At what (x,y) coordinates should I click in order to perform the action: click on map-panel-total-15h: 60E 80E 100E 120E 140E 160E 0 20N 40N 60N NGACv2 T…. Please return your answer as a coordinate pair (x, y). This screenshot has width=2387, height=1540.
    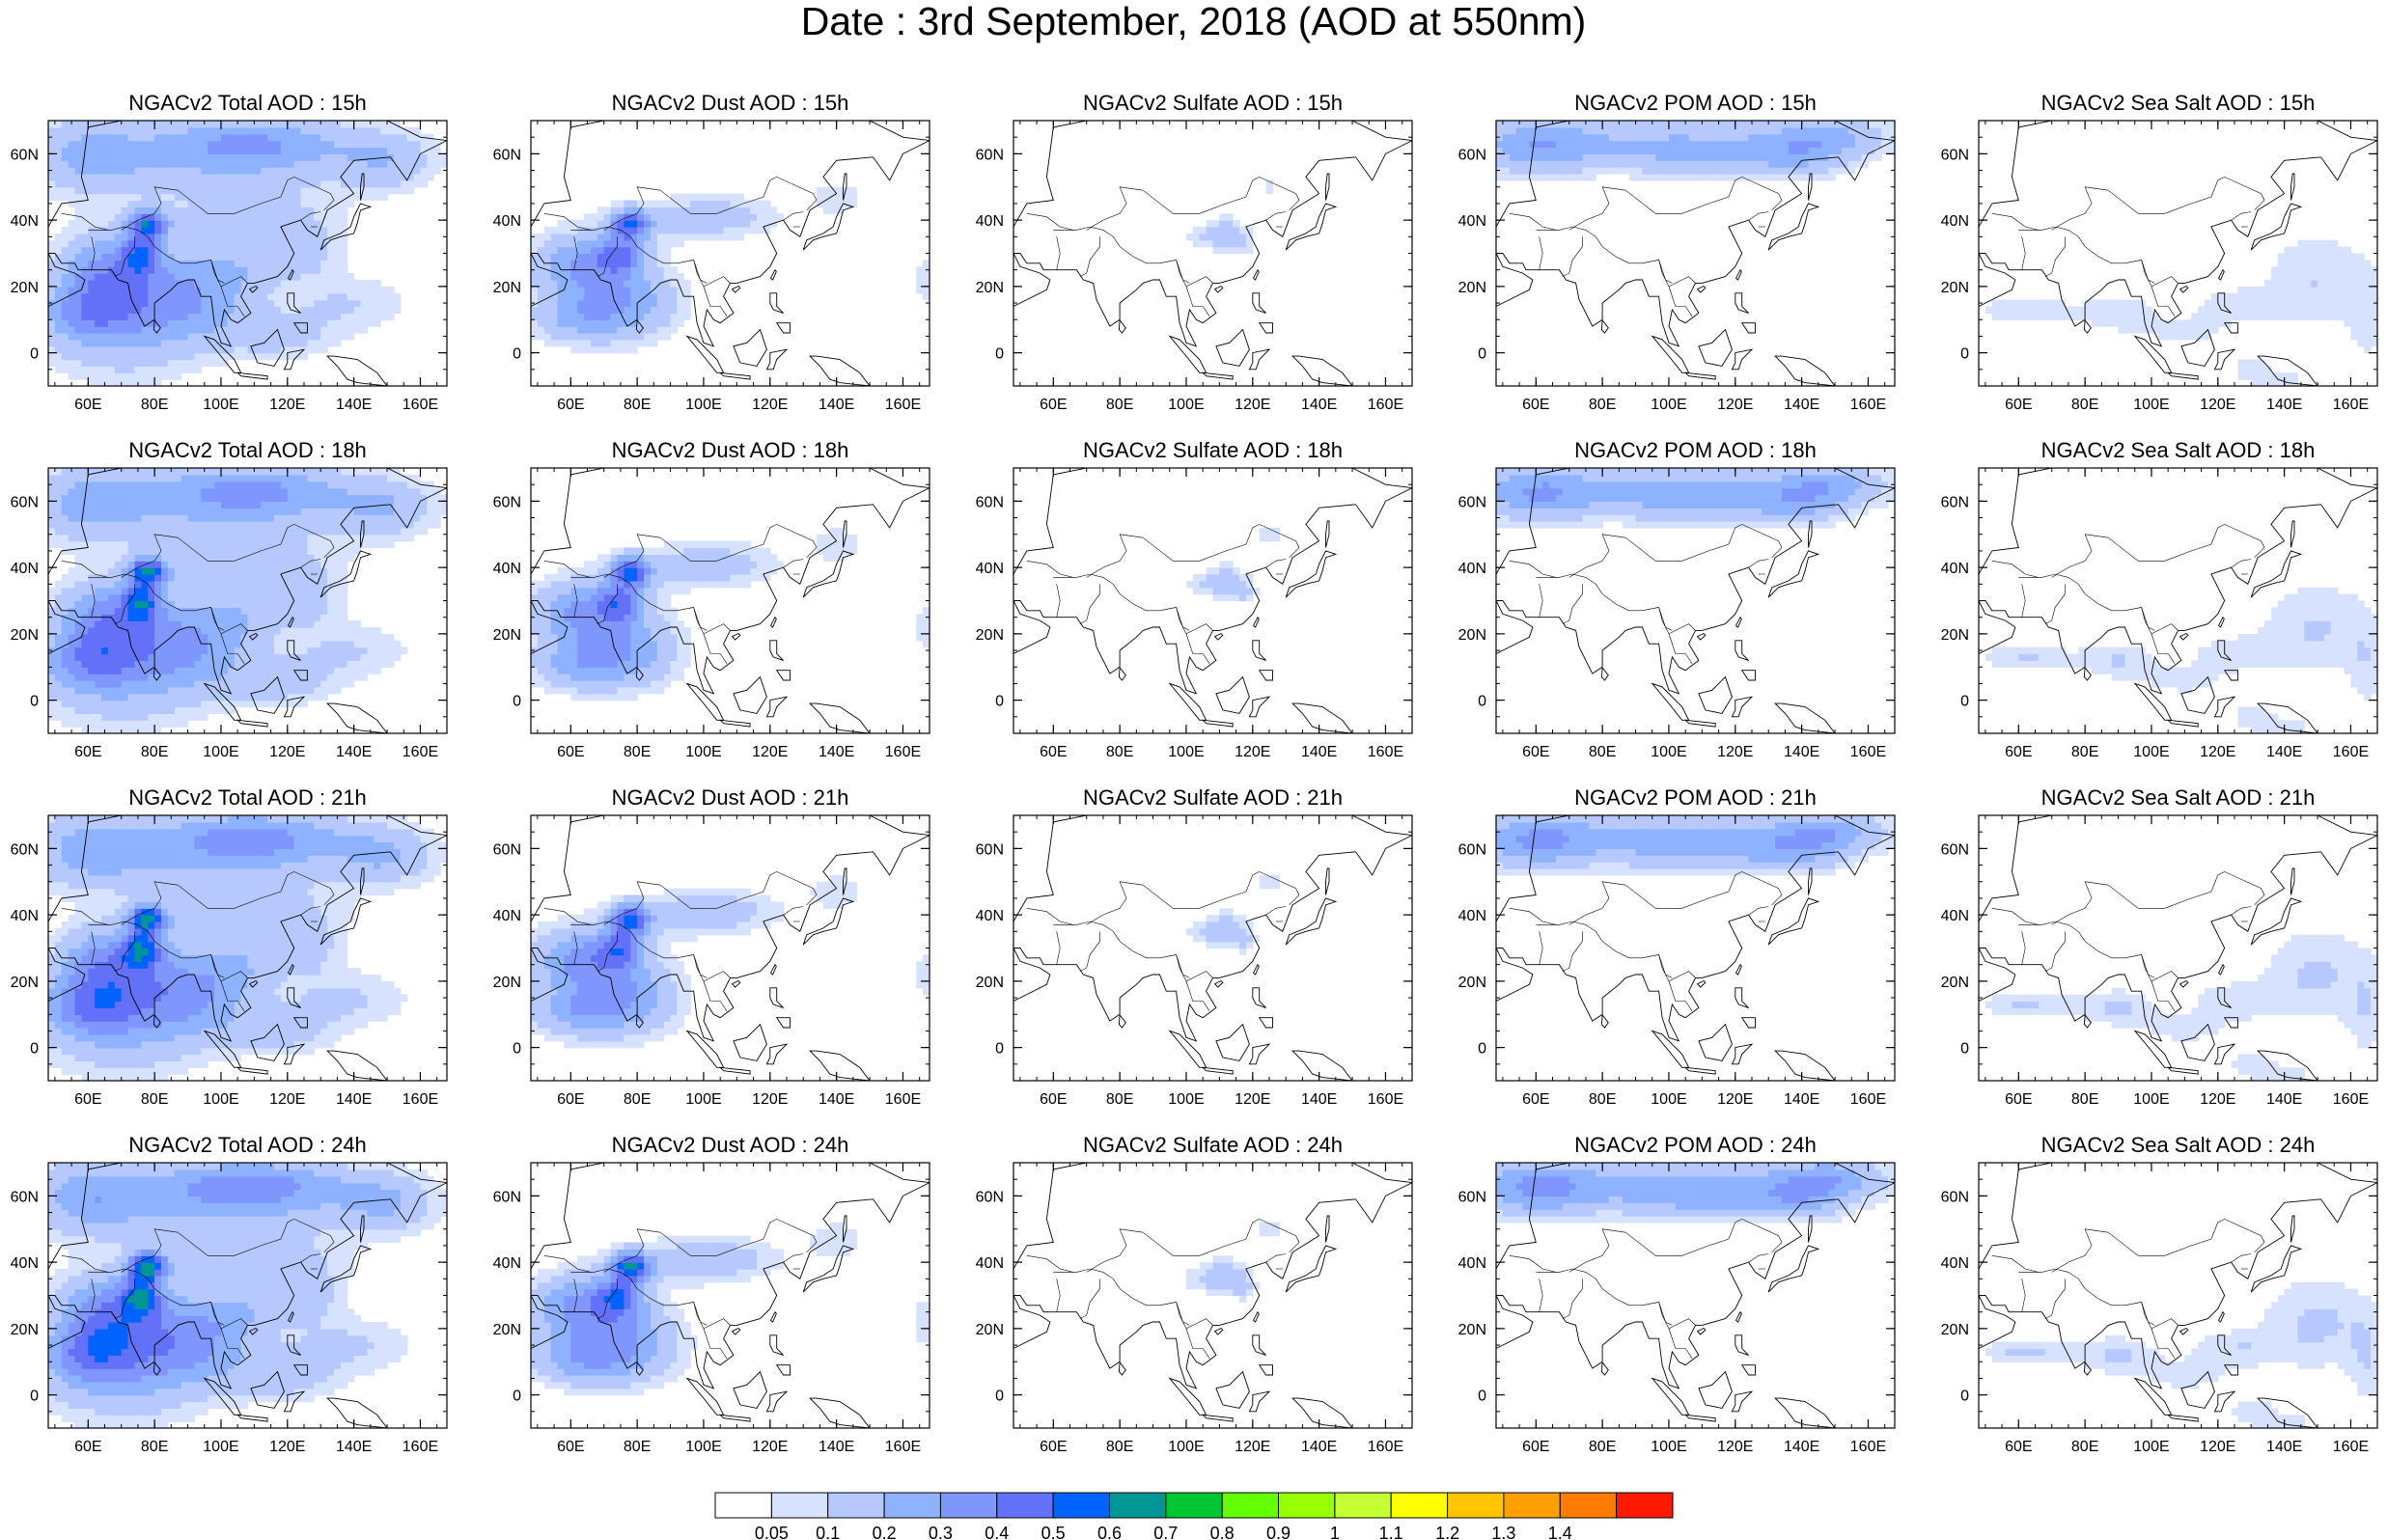
    Looking at the image, I should click on (229, 252).